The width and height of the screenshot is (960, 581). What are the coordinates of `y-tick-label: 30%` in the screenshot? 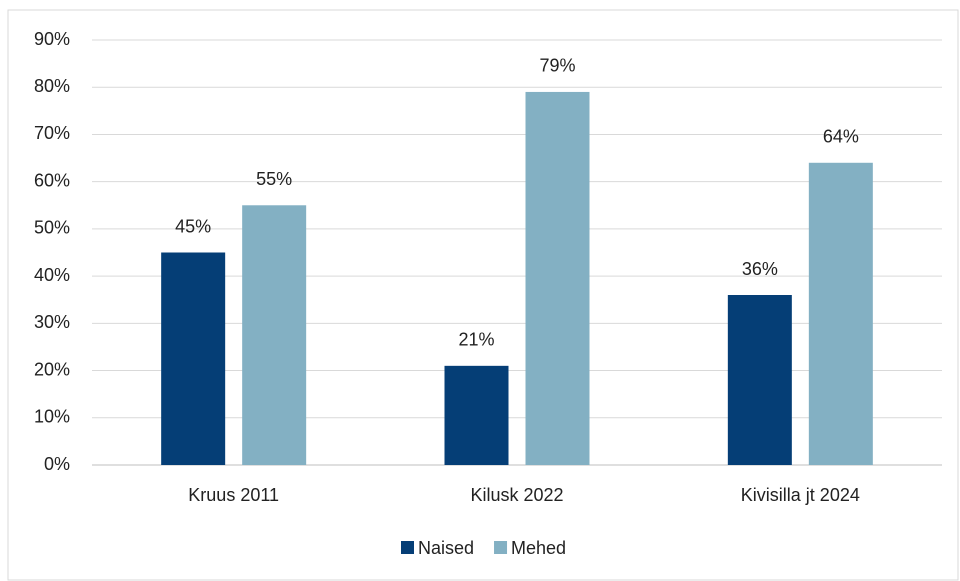 It's located at (52, 322).